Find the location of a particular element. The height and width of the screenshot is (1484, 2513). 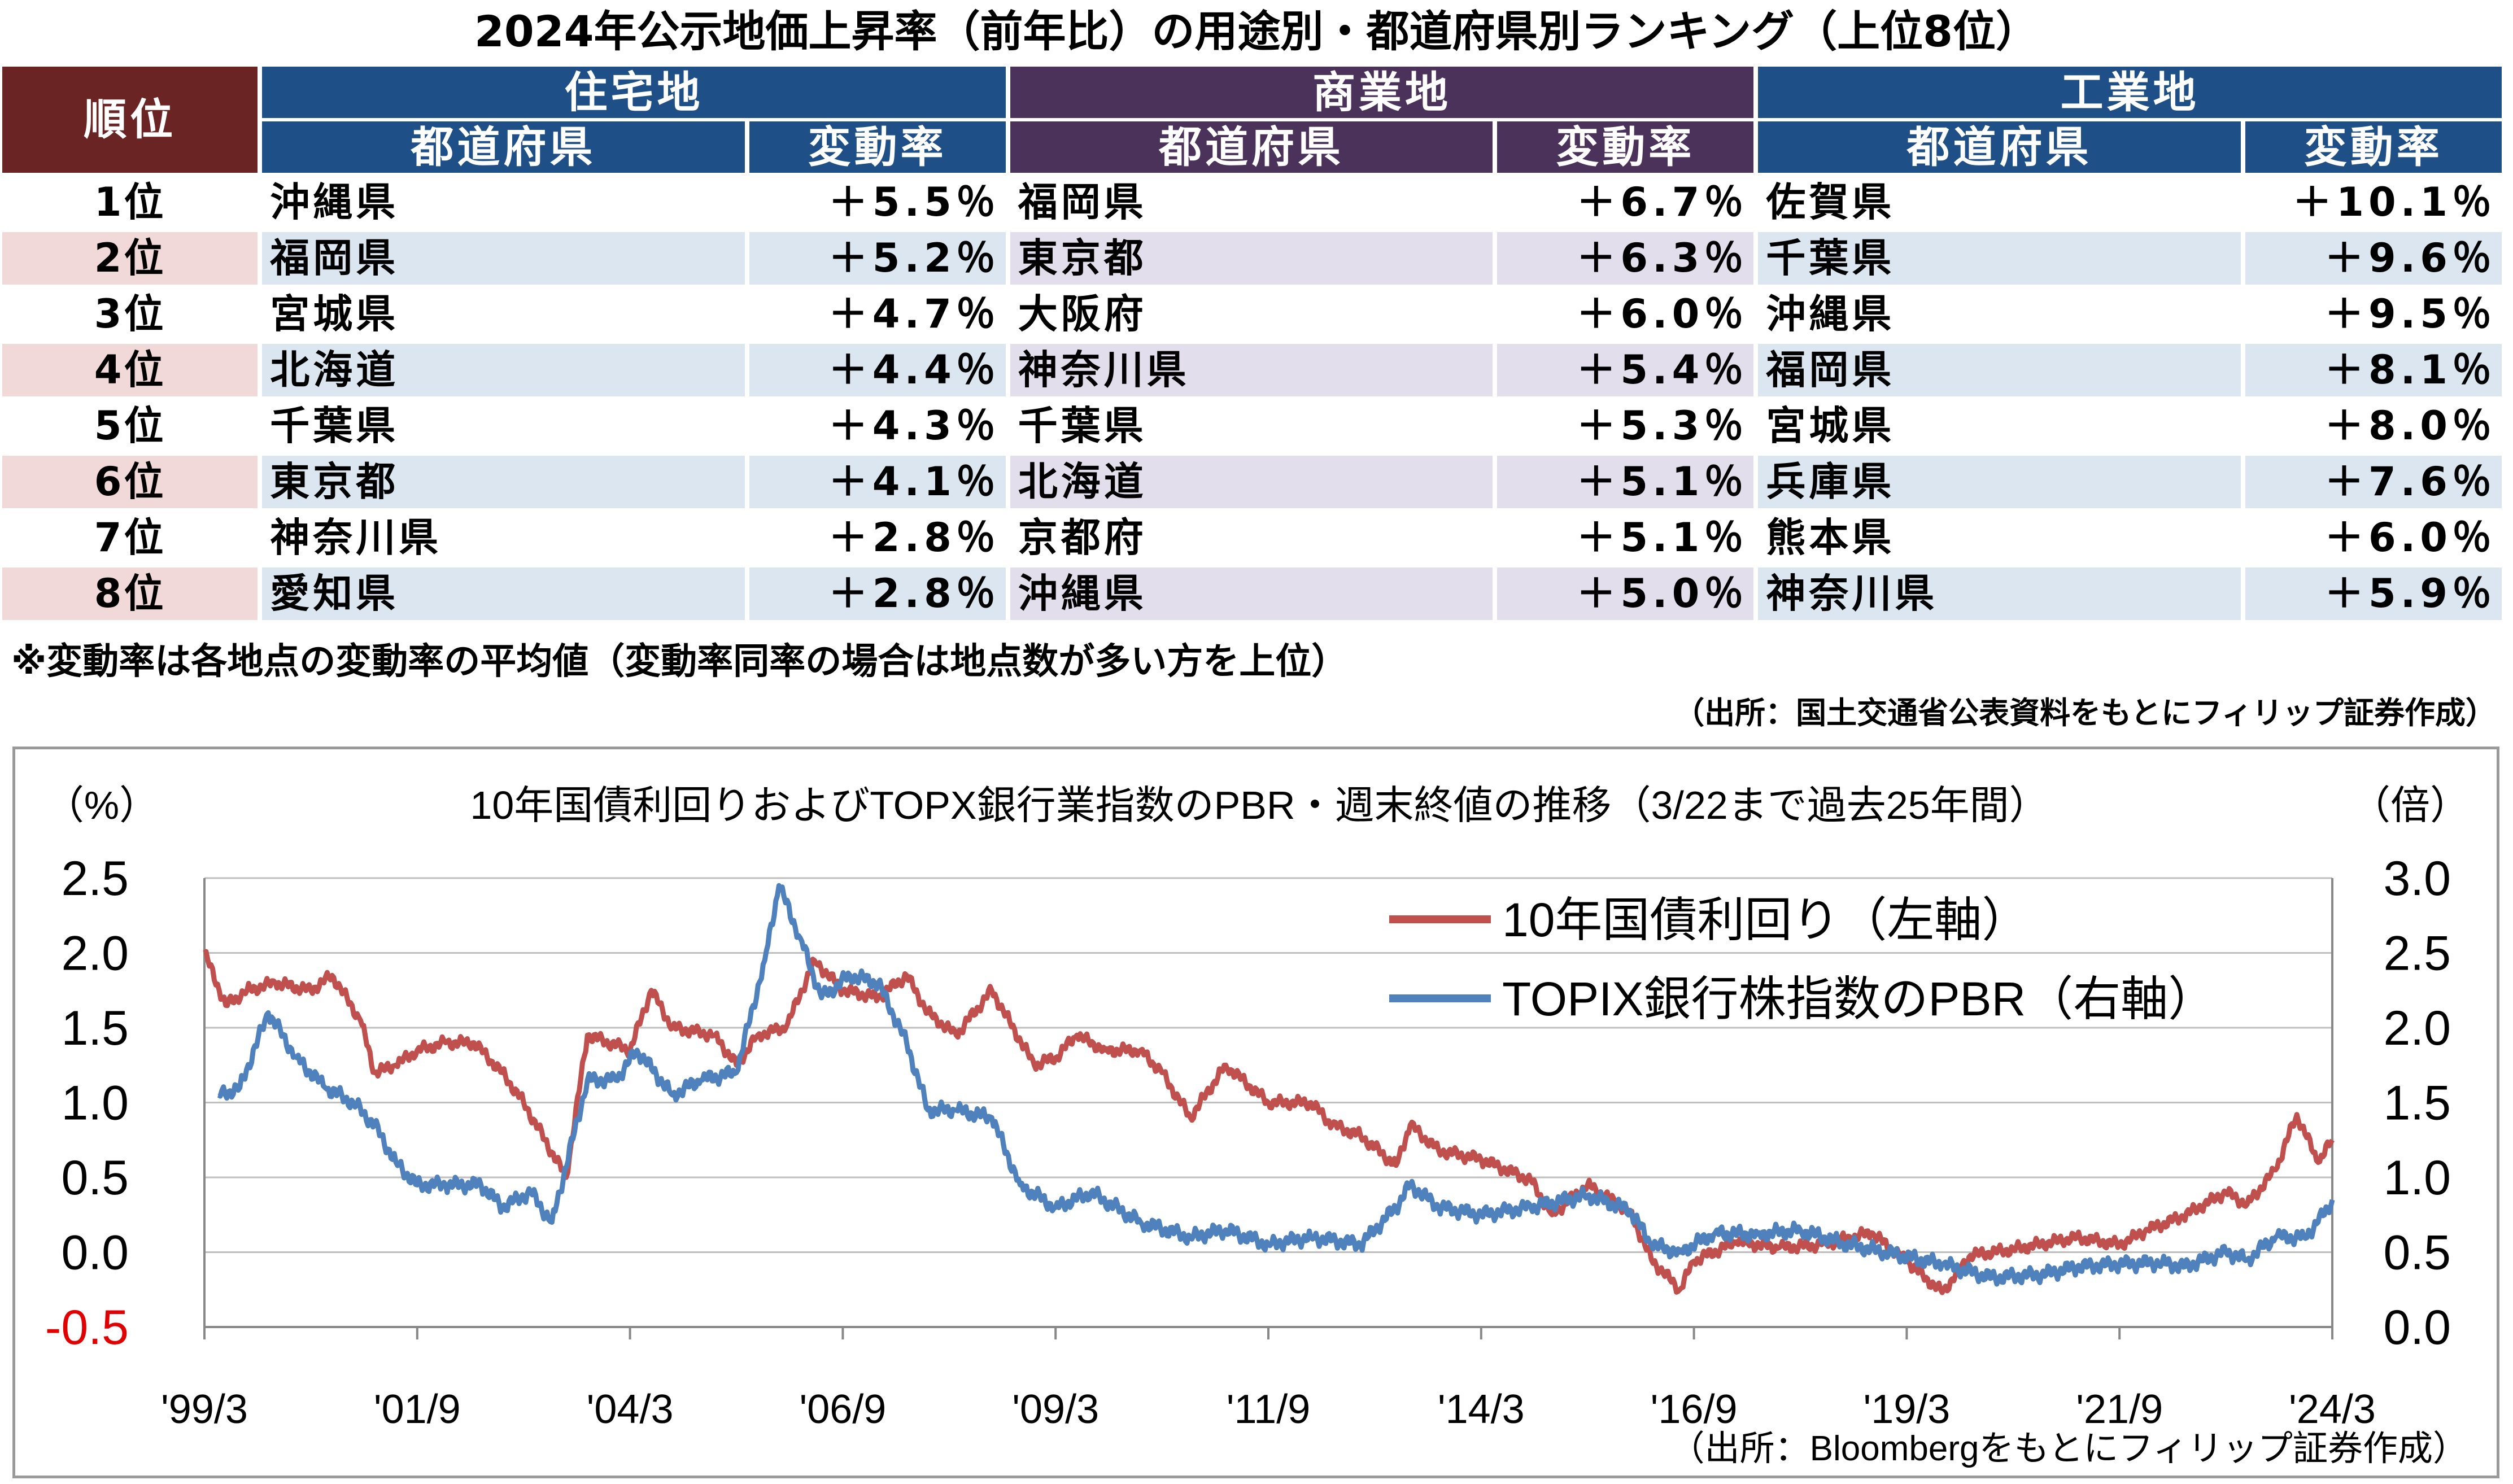

industrial-rate-cell: ＋9.5％ is located at coordinates (2410, 314).